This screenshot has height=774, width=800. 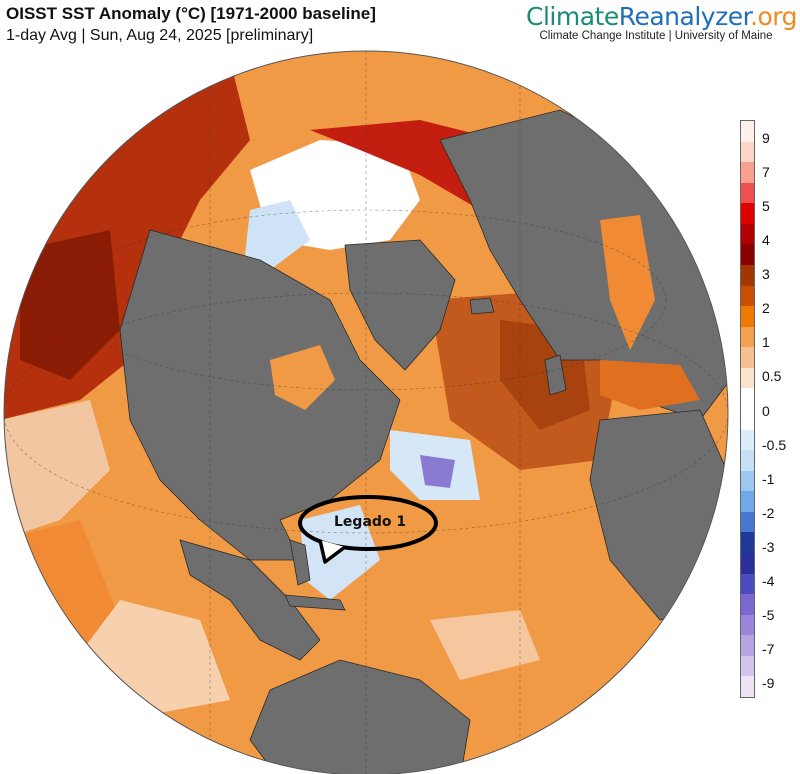 What do you see at coordinates (627, 282) in the screenshot?
I see `baltic-sea` at bounding box center [627, 282].